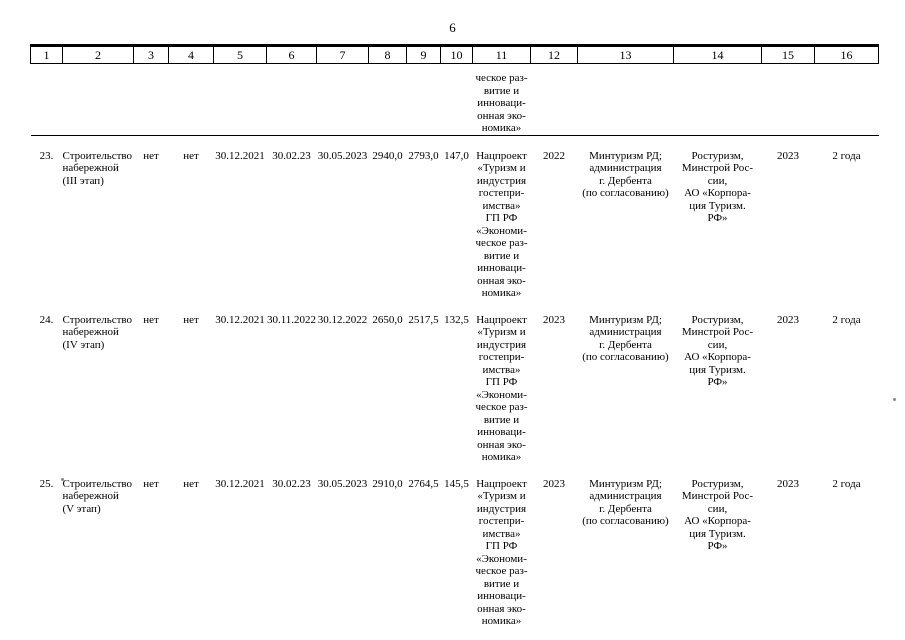 The height and width of the screenshot is (640, 905). I want to click on amount-cell: 2650,0, so click(387, 319).